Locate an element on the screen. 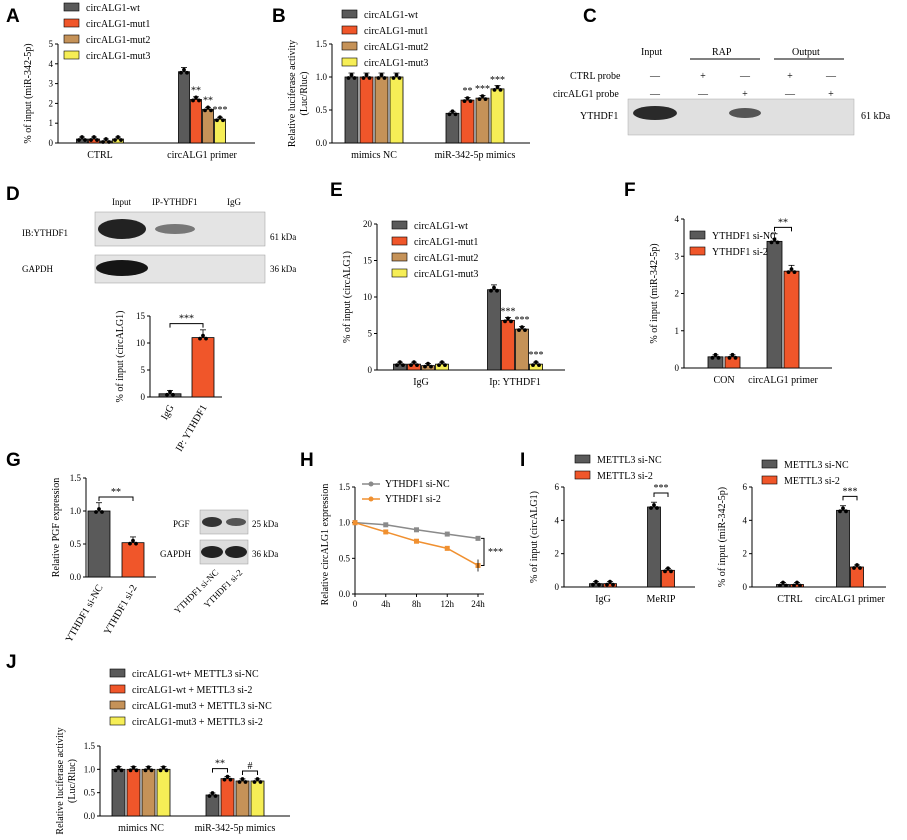 This screenshot has height=840, width=907. chart-d-xtick: IgG is located at coordinates (167, 412).